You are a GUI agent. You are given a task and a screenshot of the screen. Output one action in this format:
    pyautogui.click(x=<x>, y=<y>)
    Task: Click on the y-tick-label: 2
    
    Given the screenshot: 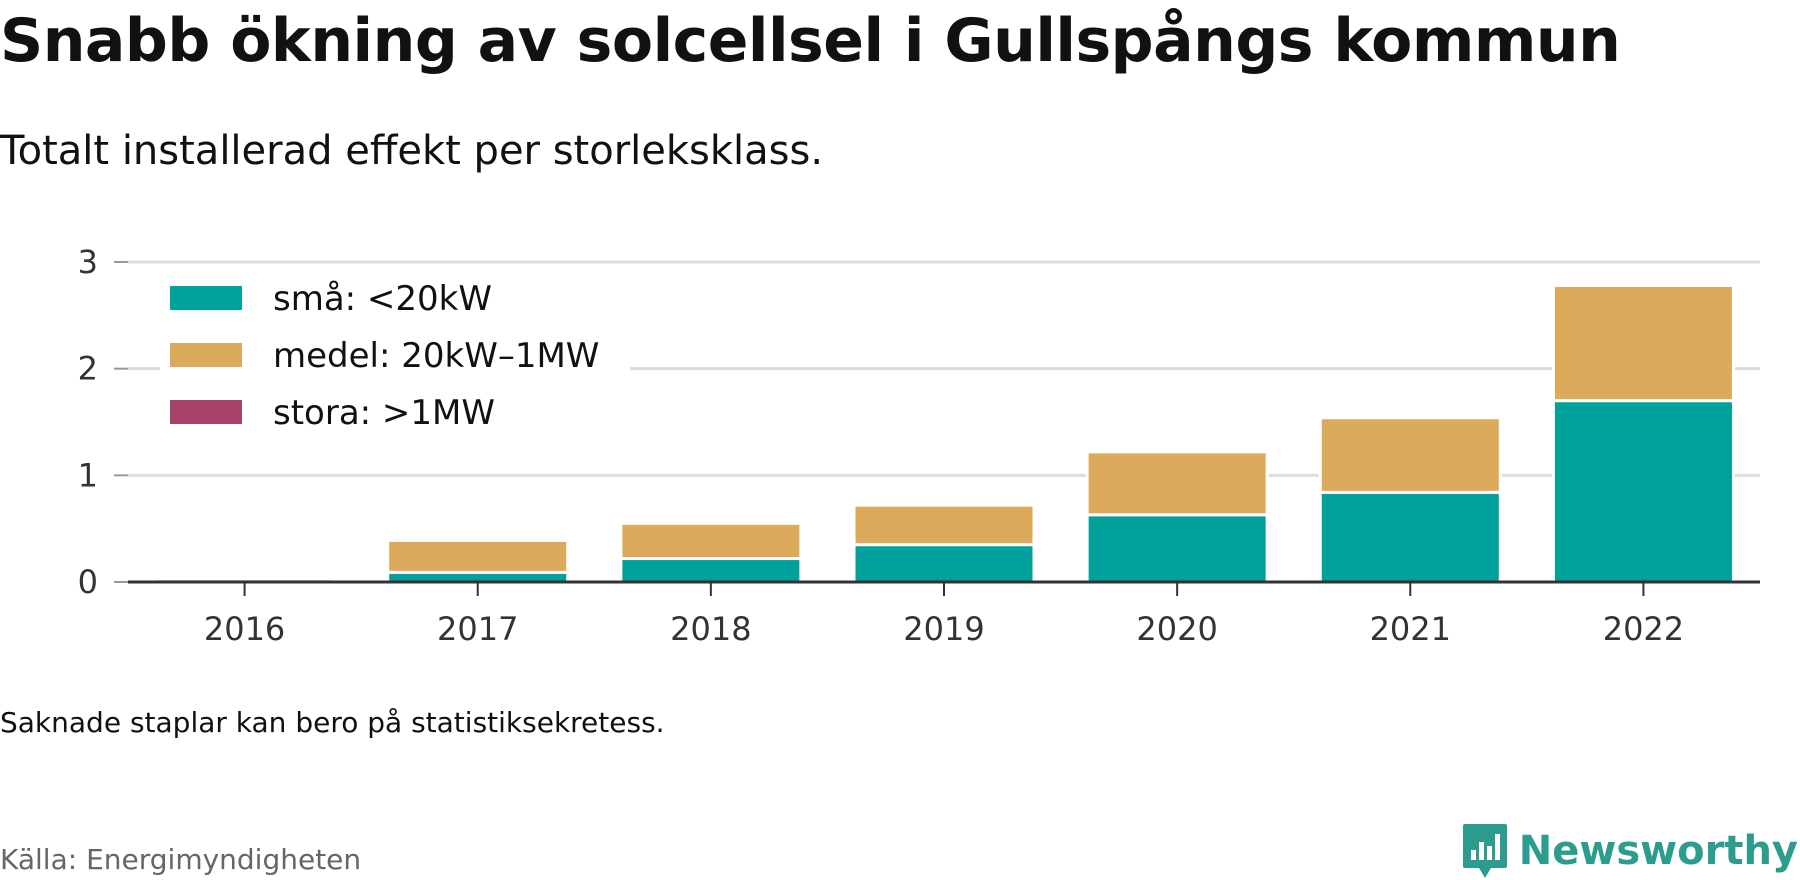 What is the action you would take?
    pyautogui.click(x=88, y=369)
    